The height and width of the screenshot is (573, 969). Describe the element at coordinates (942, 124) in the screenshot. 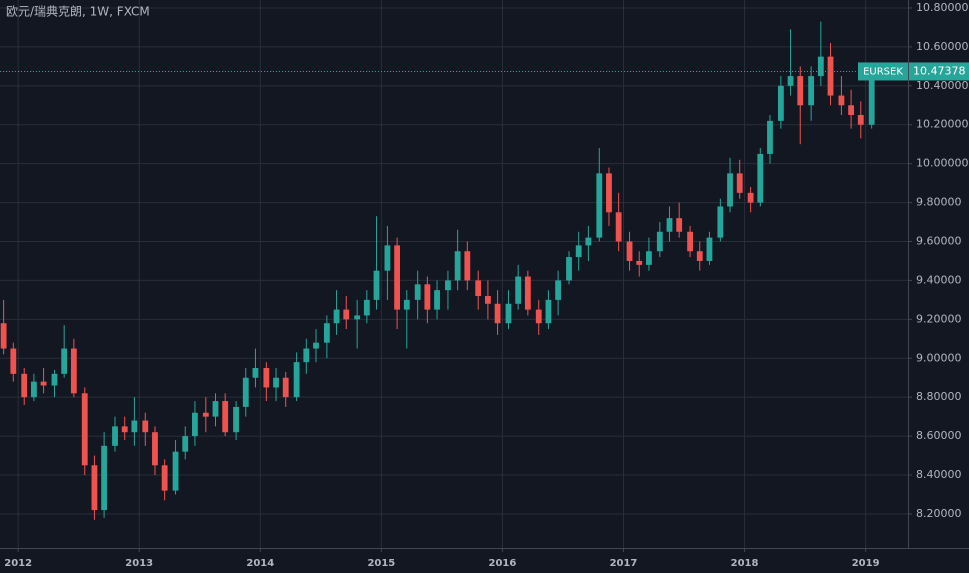

I see `y-tick-label: 10.20000` at that location.